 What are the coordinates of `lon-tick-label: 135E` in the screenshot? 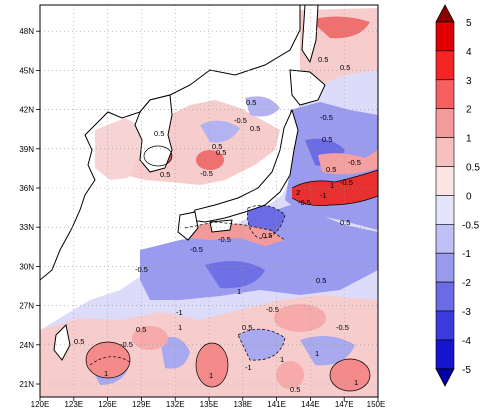 It's located at (209, 404).